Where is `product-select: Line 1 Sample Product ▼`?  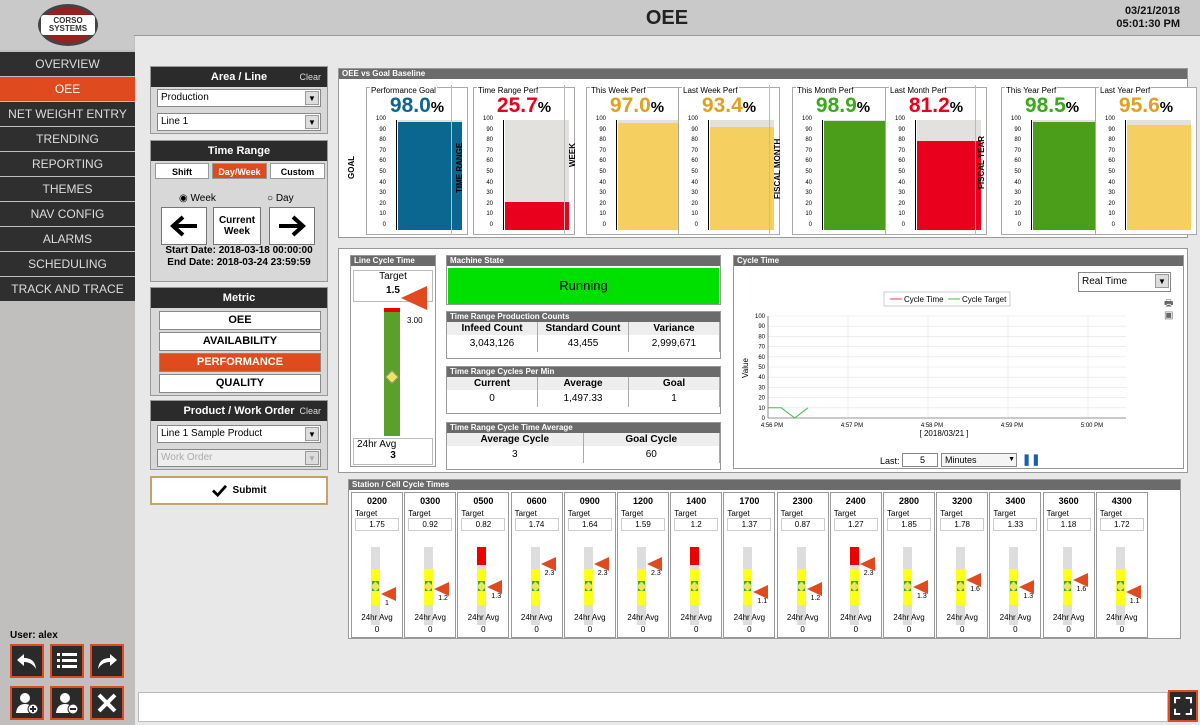 product-select: Line 1 Sample Product ▼ is located at coordinates (239, 434).